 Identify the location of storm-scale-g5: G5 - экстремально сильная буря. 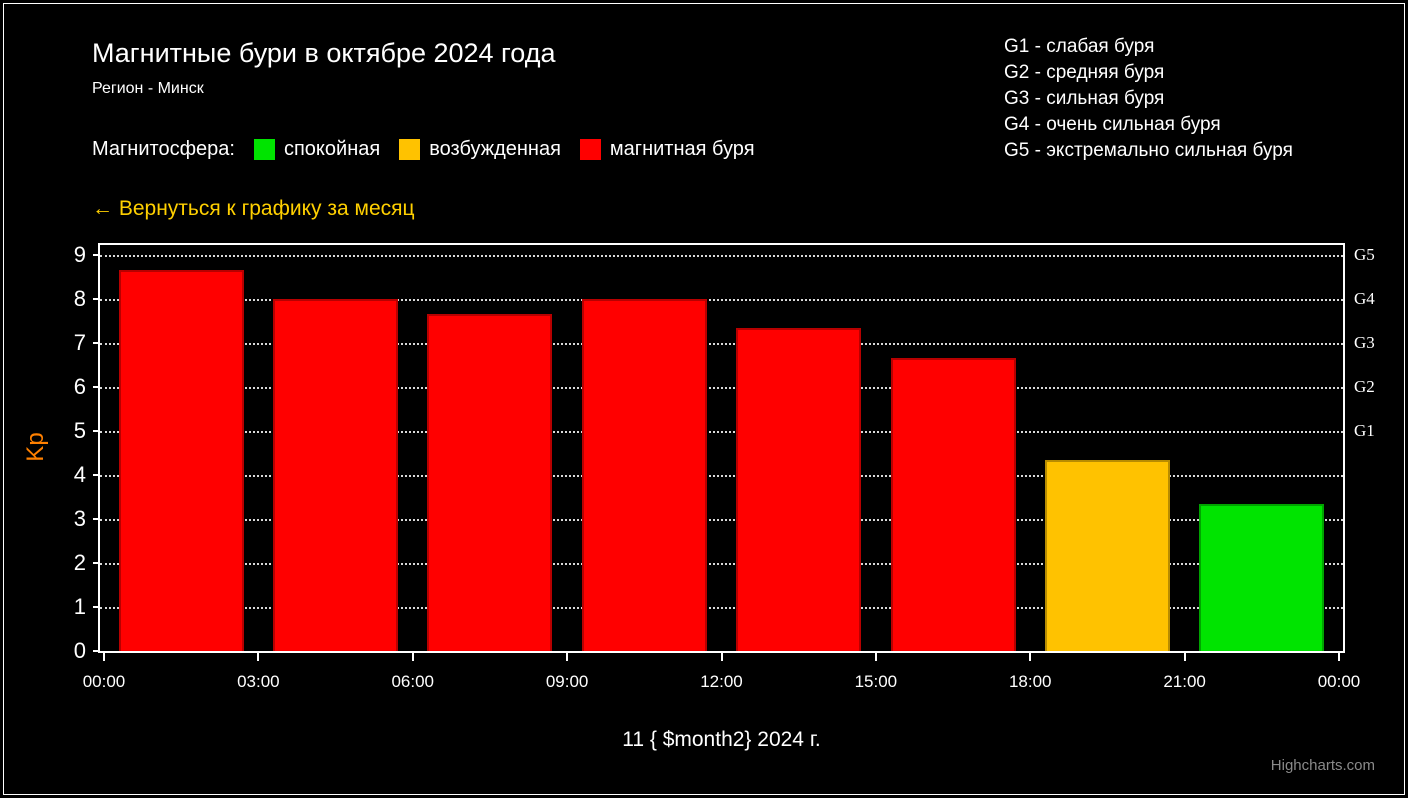
(1148, 150).